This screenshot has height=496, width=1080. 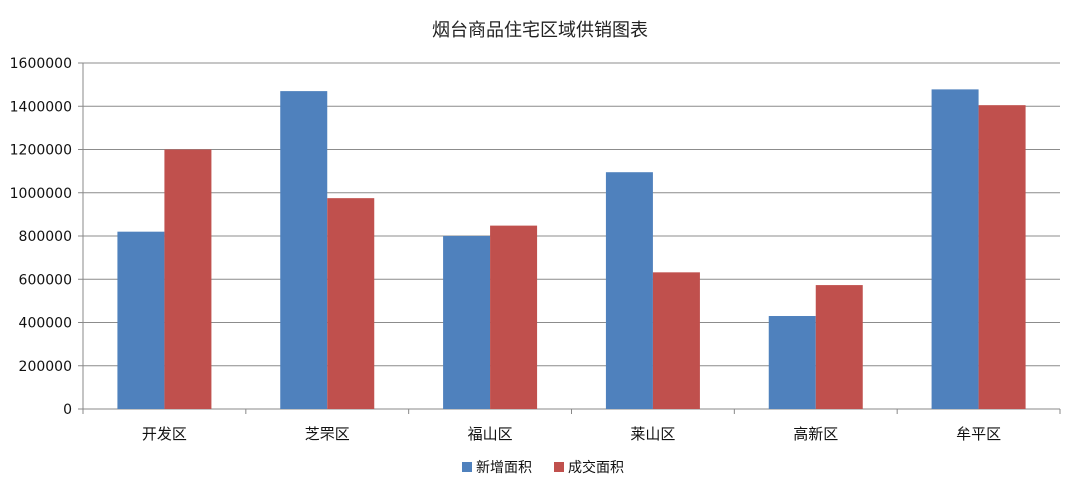 I want to click on y-tick-label: 1400000, so click(x=41, y=107).